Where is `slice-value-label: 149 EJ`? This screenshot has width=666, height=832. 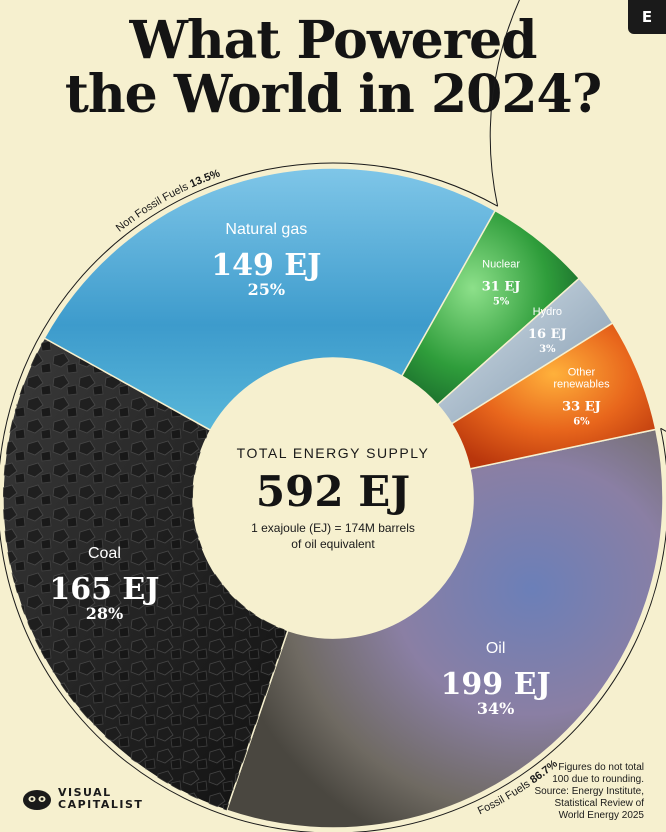 slice-value-label: 149 EJ is located at coordinates (266, 265).